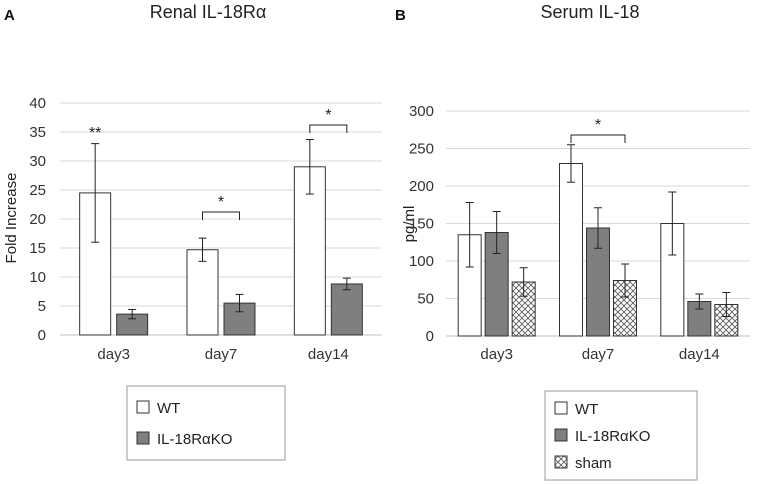 This screenshot has height=484, width=768. Describe the element at coordinates (37, 277) in the screenshot. I see `y-tick-label: 10` at that location.